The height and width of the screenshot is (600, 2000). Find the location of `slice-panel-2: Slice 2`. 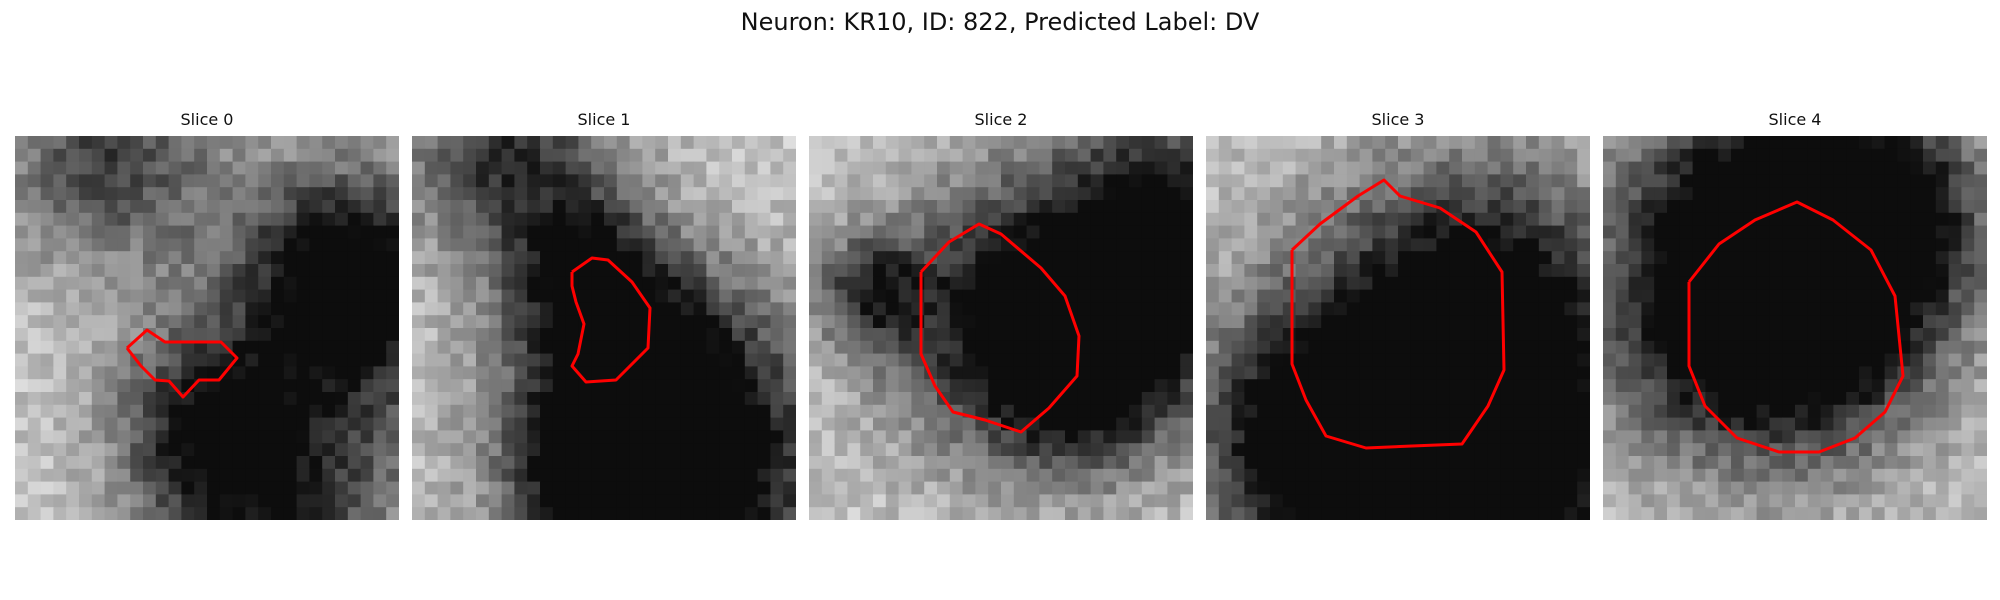

slice-panel-2: Slice 2 is located at coordinates (1001, 317).